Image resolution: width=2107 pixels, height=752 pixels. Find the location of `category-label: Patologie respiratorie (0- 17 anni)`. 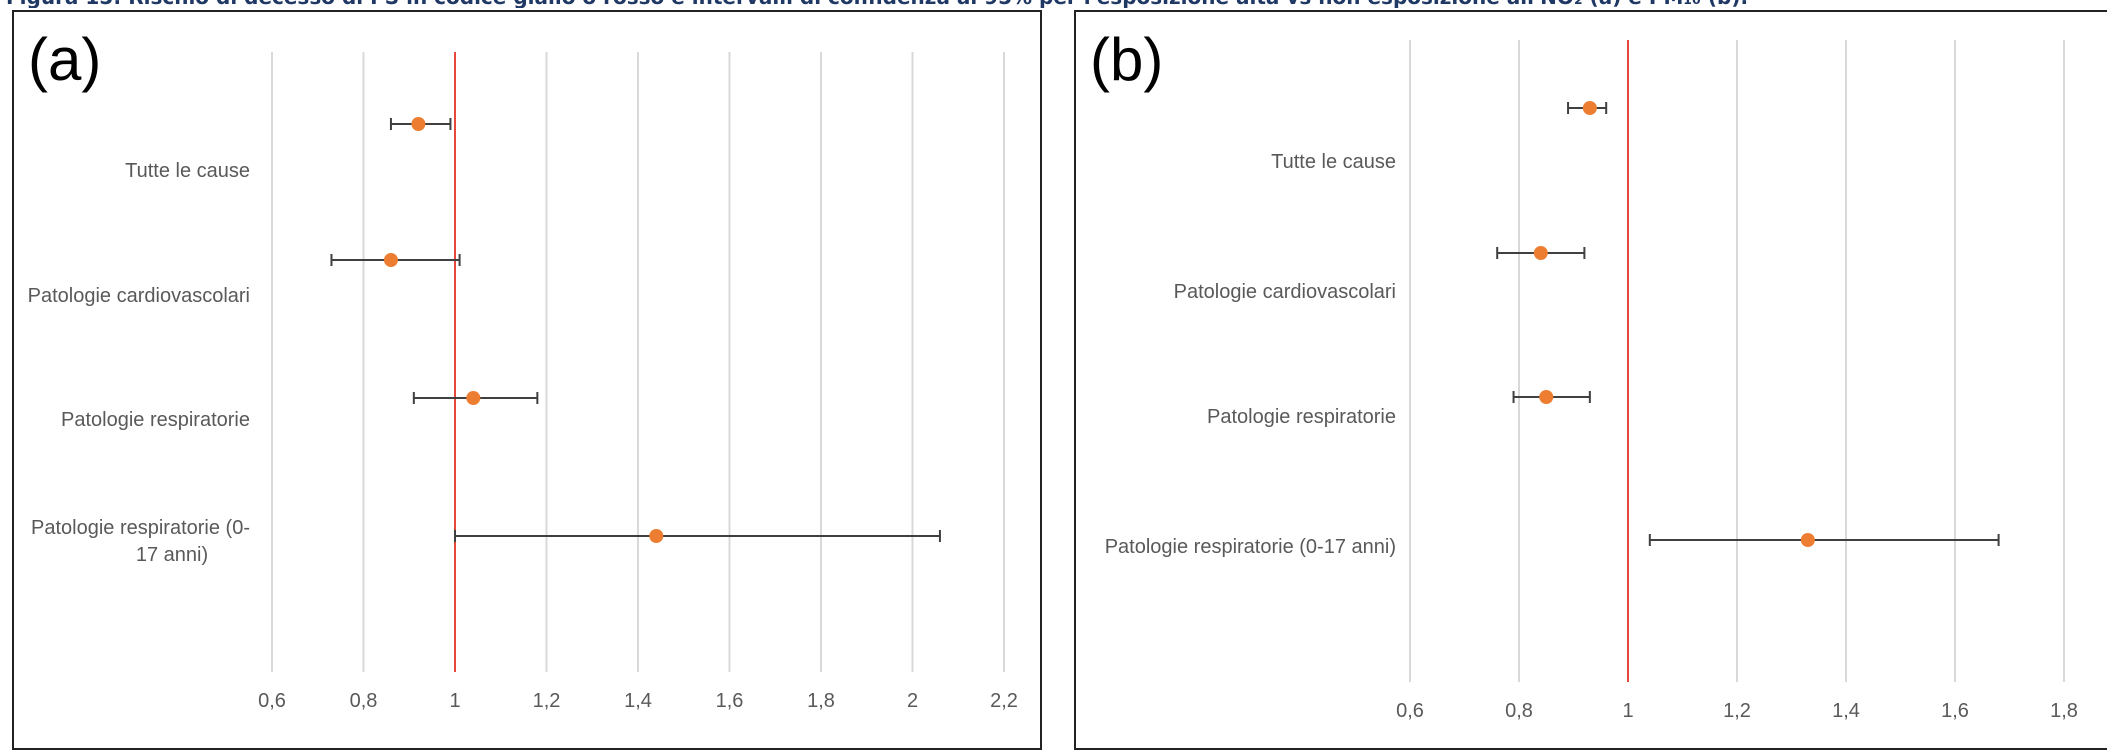

category-label: Patologie respiratorie (0- 17 anni) is located at coordinates (140, 541).